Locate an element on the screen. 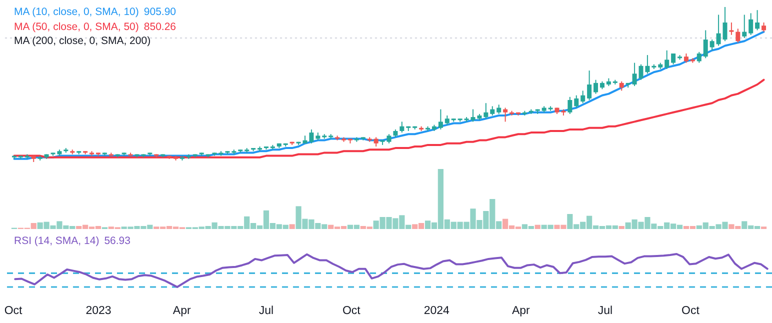 The height and width of the screenshot is (323, 772). annotation: 850.26 is located at coordinates (160, 26).